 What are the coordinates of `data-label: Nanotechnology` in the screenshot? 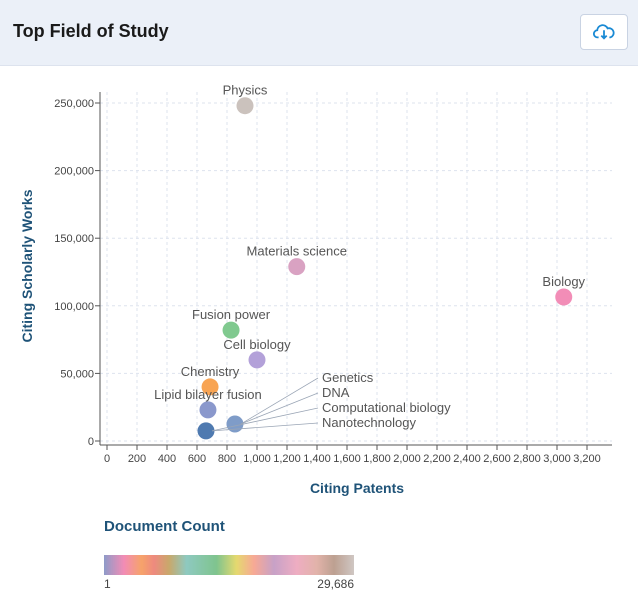 It's located at (369, 422).